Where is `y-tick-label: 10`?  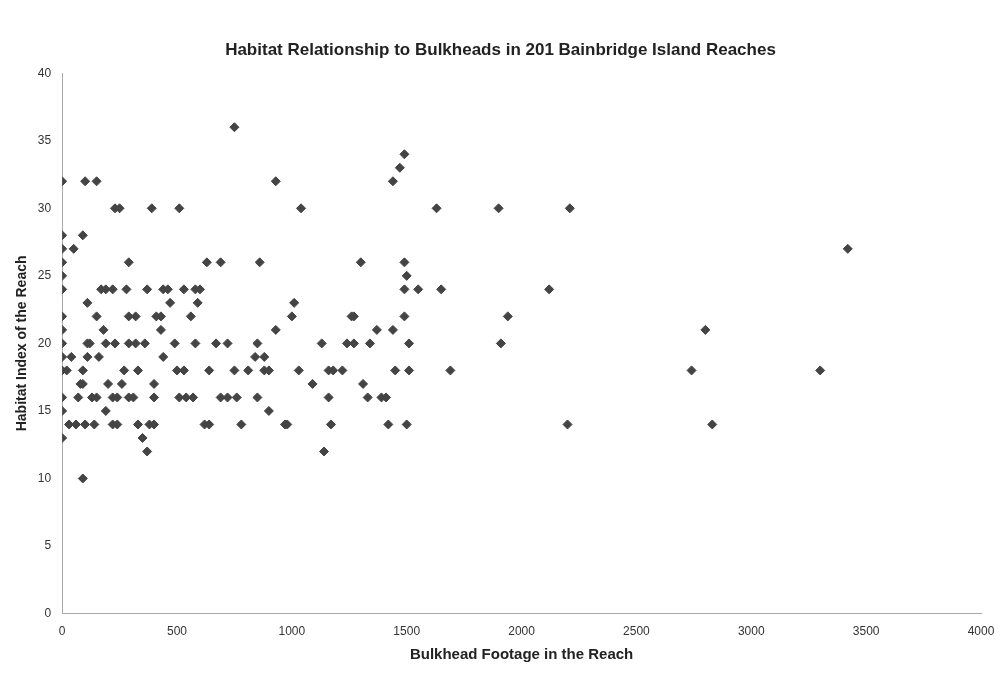 y-tick-label: 10 is located at coordinates (44, 477).